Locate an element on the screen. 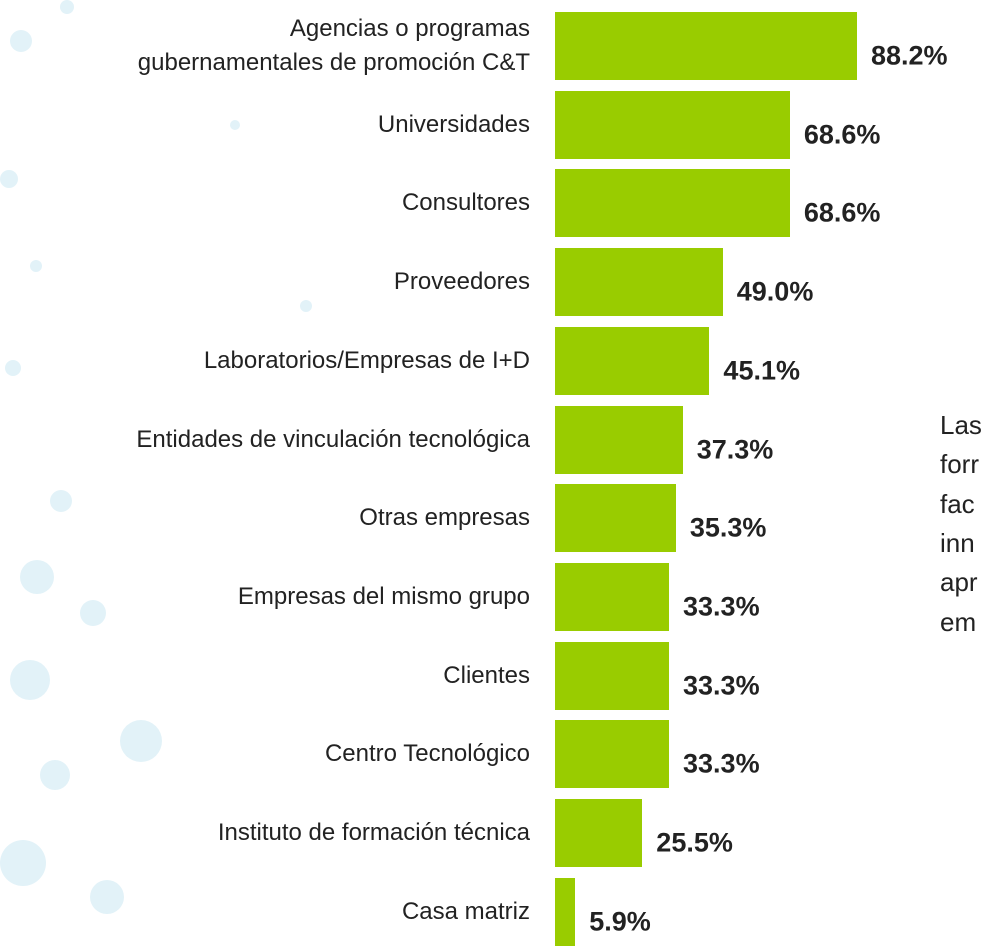 The image size is (986, 946). annotation-text: em is located at coordinates (958, 621).